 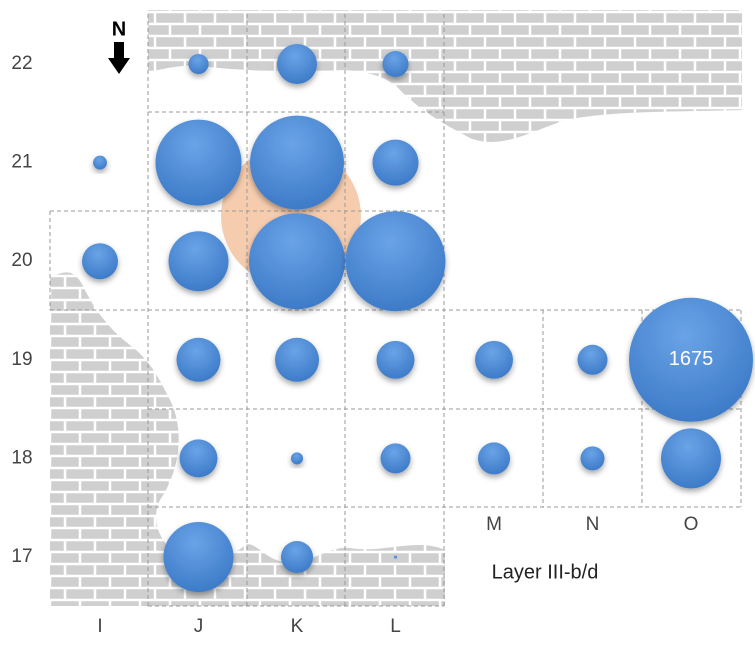 What do you see at coordinates (691, 524) in the screenshot?
I see `x-tick-label: O` at bounding box center [691, 524].